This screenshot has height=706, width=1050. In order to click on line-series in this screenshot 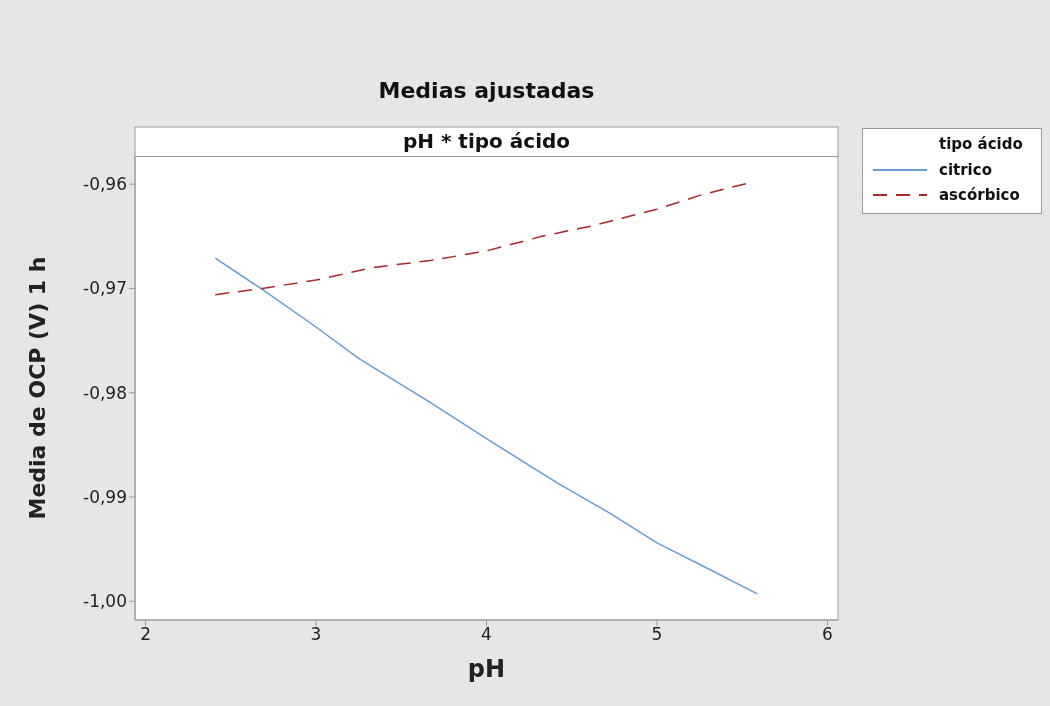, I will do `click(481, 239)`.